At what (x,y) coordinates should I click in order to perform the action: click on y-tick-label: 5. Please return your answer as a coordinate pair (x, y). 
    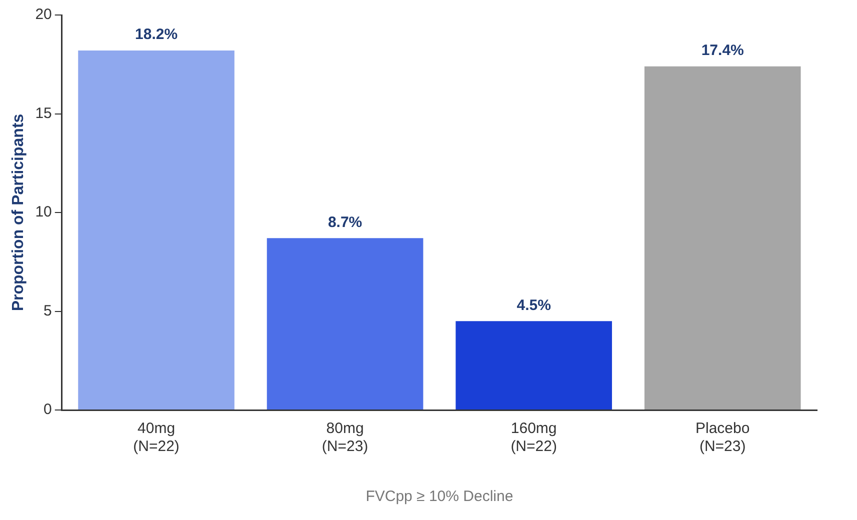
    Looking at the image, I should click on (48, 311).